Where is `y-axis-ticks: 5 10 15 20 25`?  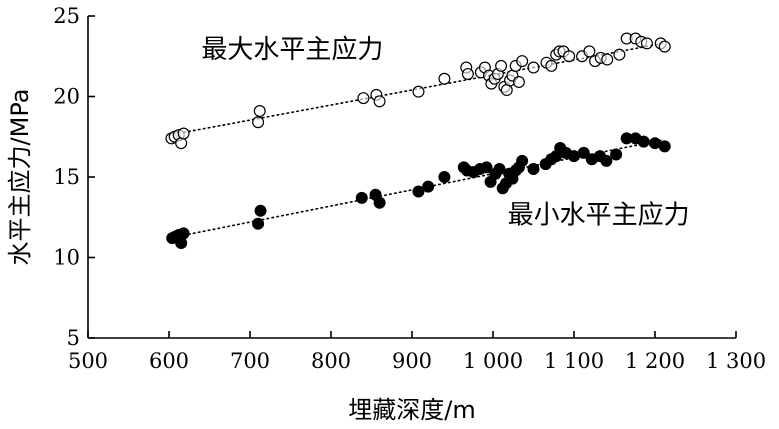 y-axis-ticks: 5 10 15 20 25 is located at coordinates (74, 177).